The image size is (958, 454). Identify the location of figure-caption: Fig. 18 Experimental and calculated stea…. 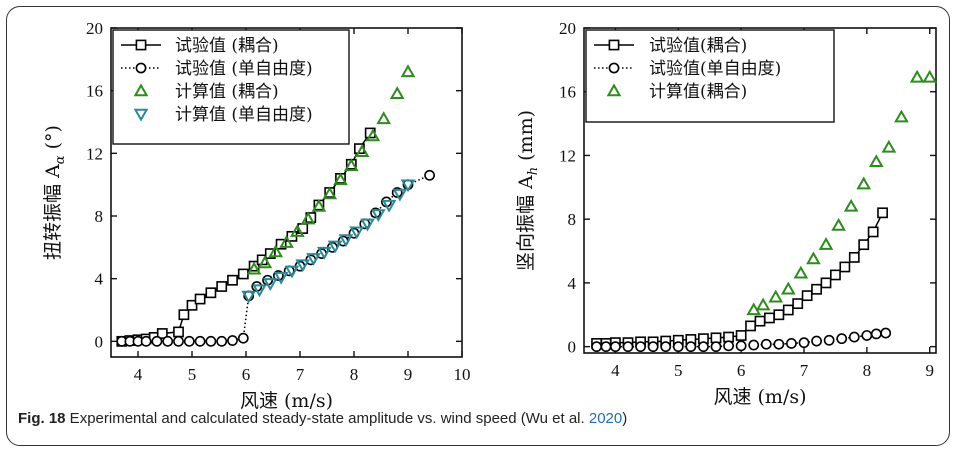
(478, 418).